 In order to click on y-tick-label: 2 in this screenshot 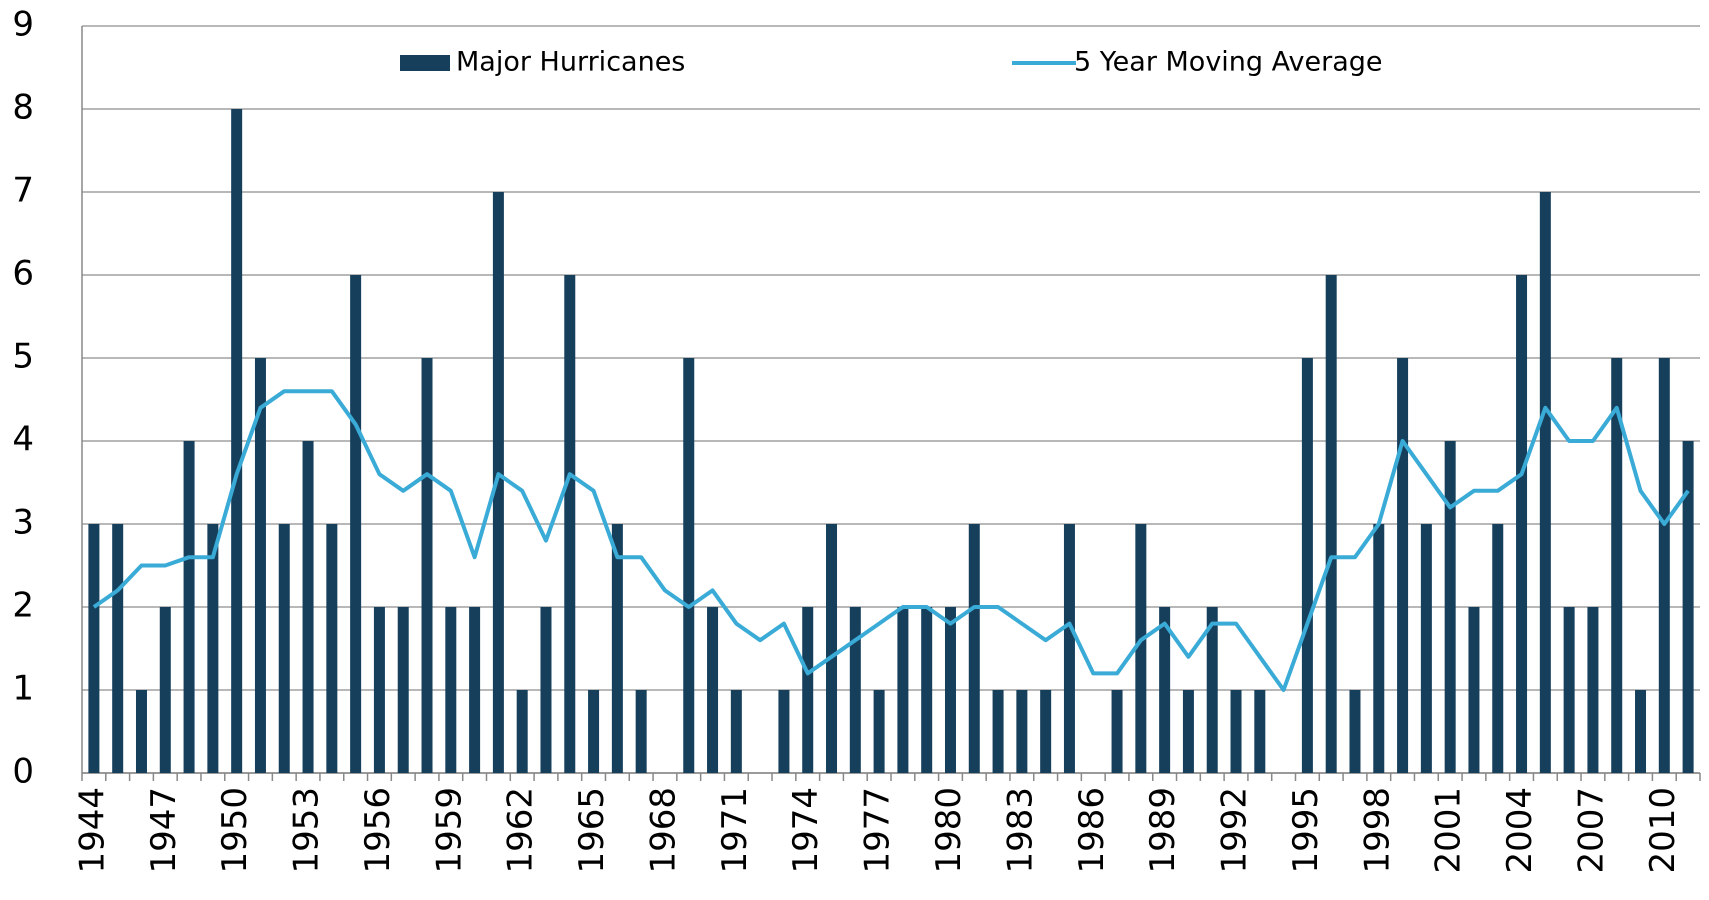, I will do `click(23, 606)`.